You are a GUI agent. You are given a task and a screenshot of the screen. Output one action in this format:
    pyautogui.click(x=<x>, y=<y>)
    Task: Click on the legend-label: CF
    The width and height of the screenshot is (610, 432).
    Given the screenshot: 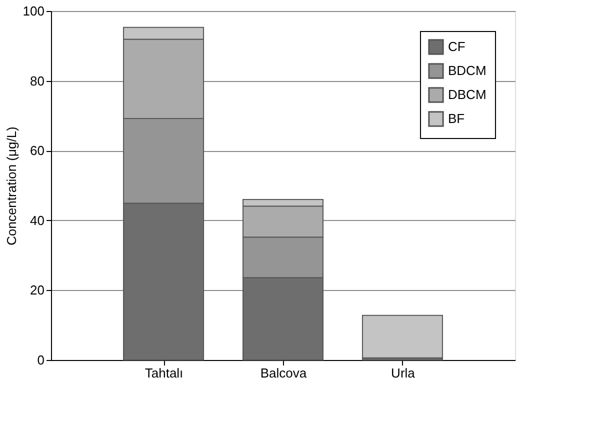 What is the action you would take?
    pyautogui.click(x=457, y=46)
    